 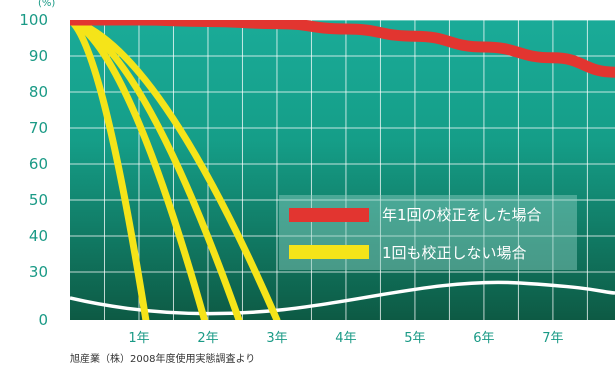 What do you see at coordinates (43, 320) in the screenshot?
I see `y-tick-label: 0` at bounding box center [43, 320].